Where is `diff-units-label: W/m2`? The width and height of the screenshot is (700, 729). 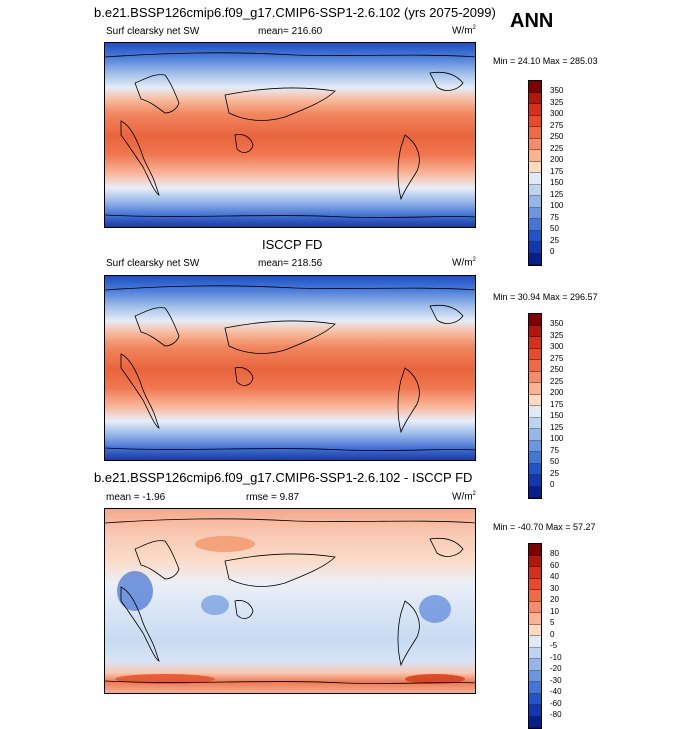 diff-units-label: W/m2 is located at coordinates (464, 497).